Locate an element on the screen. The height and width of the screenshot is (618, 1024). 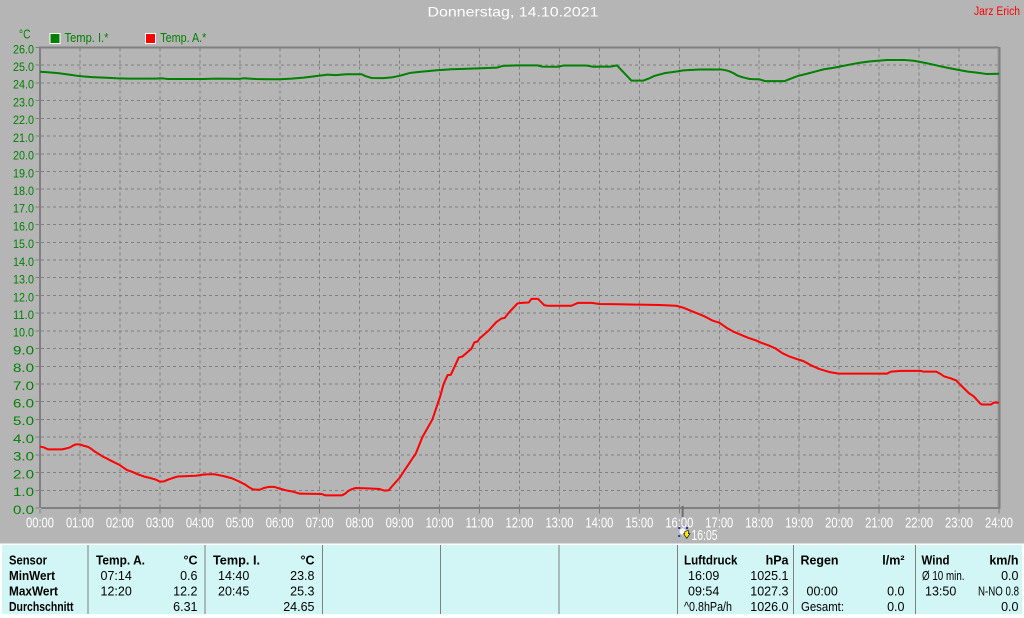
svg-text: Sensor is located at coordinates (28, 560).